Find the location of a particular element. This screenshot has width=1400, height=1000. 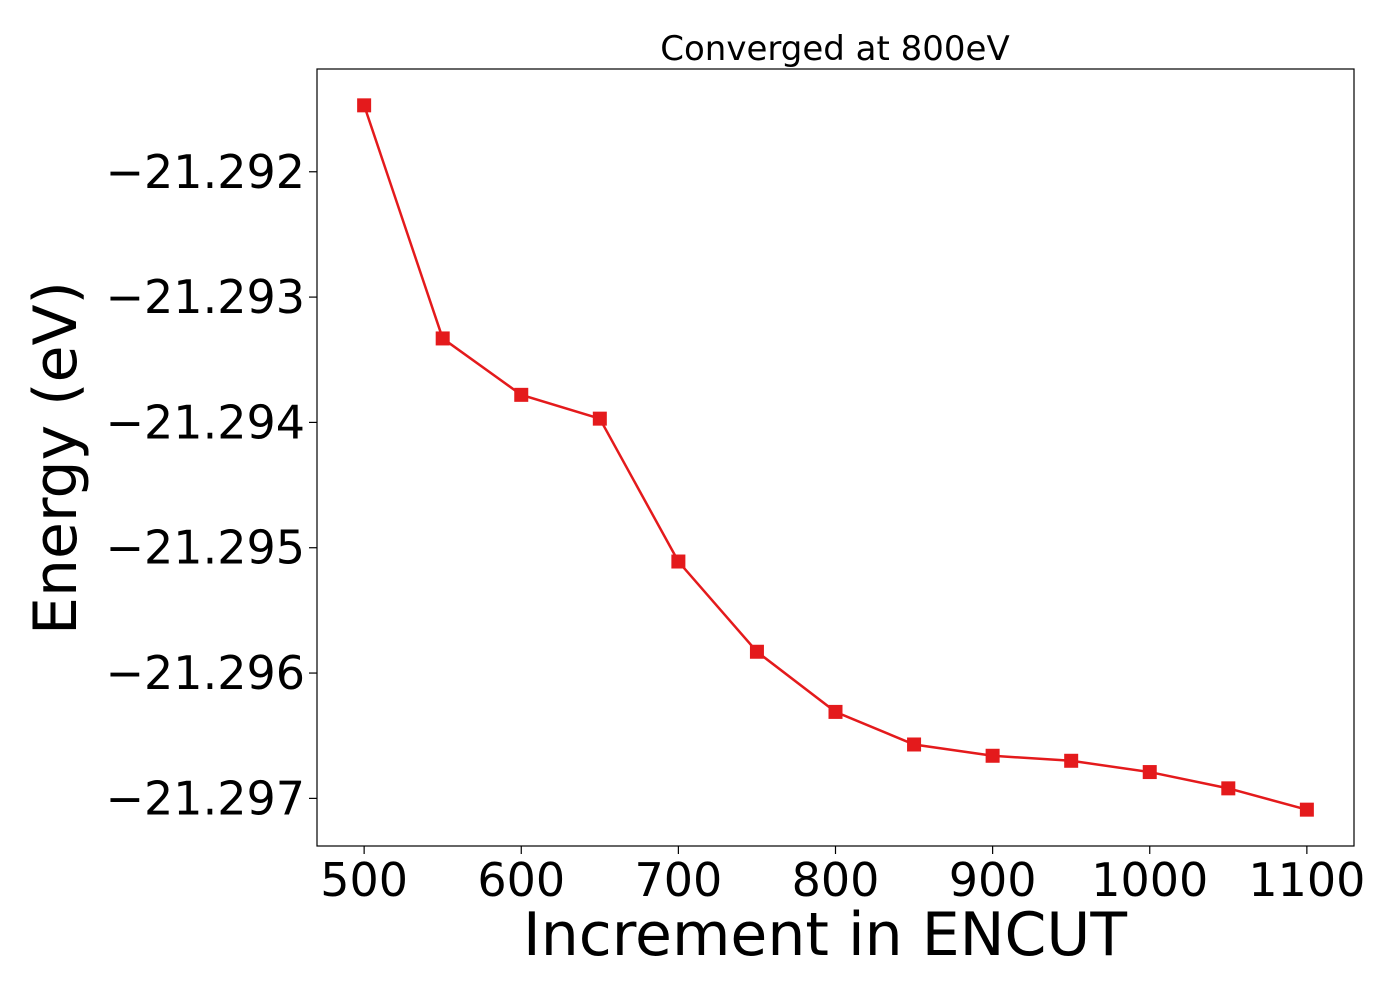

x-tick-label: 600 is located at coordinates (521, 880).